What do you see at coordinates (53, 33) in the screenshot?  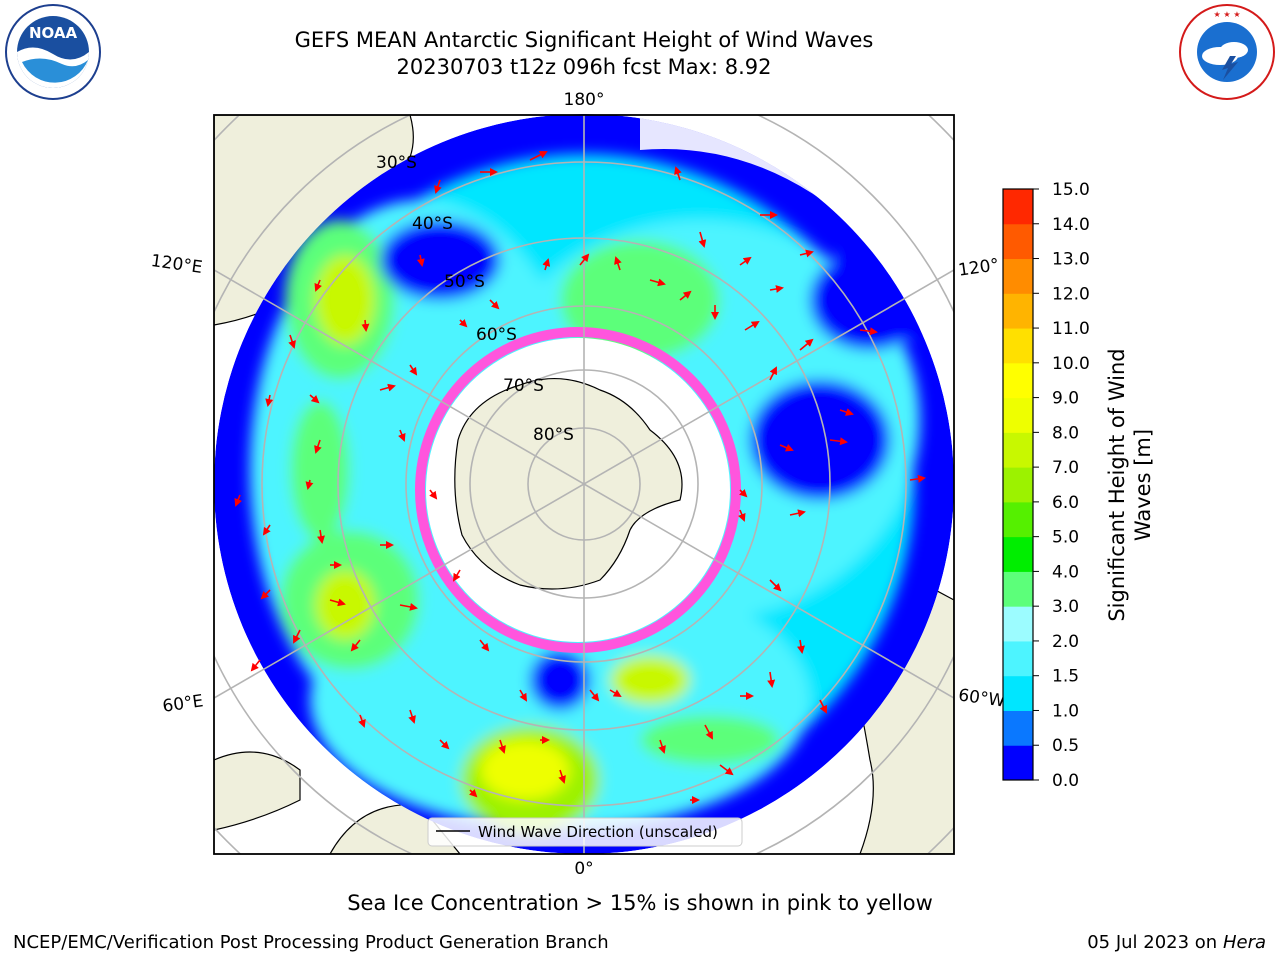 I see `noaa-logo-text: NOAA` at bounding box center [53, 33].